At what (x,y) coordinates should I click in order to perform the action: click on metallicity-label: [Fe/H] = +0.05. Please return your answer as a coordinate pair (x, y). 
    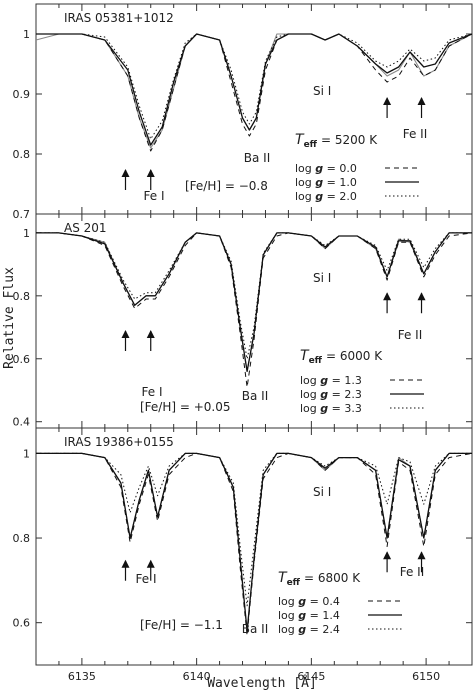
    Looking at the image, I should click on (185, 407).